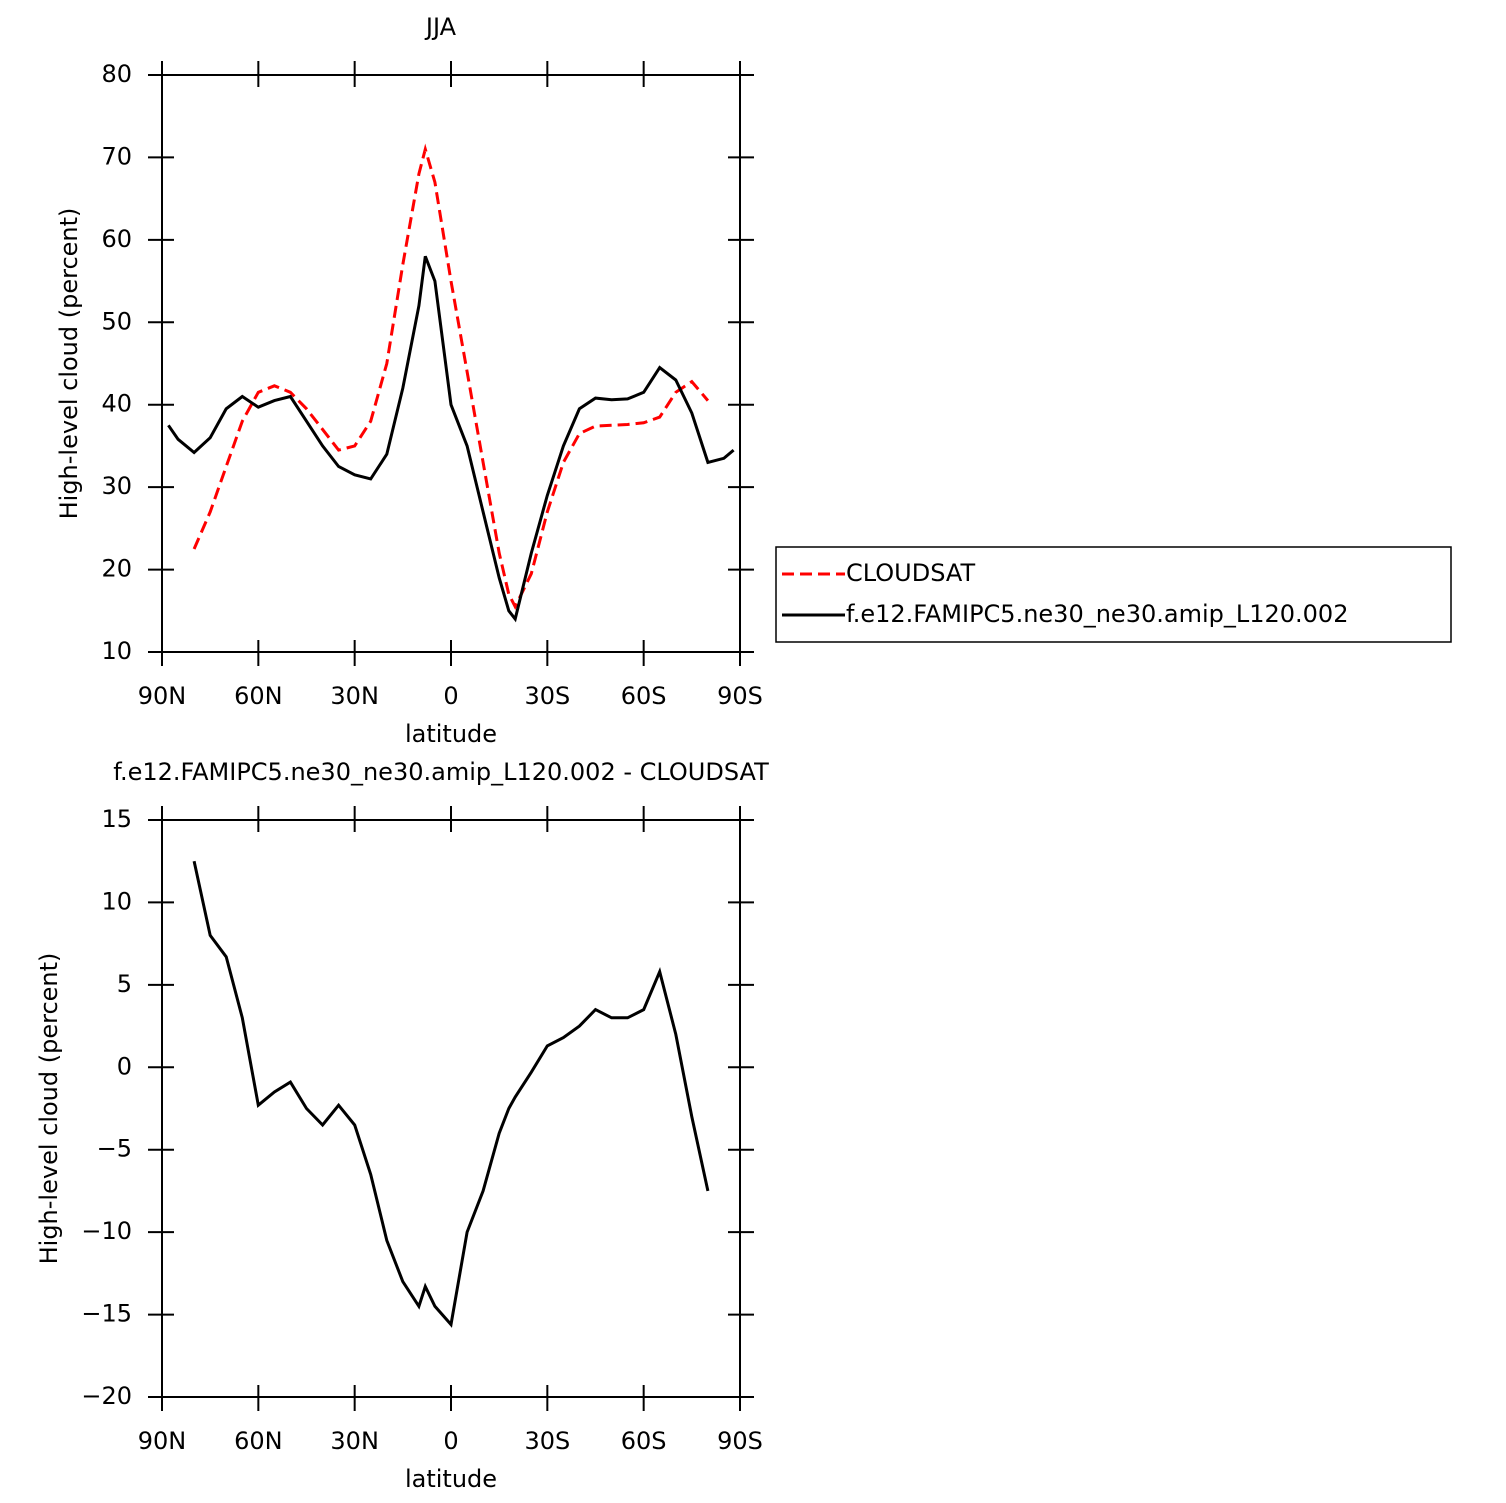 The height and width of the screenshot is (1503, 1506). I want to click on y-tick-label: 5, so click(124, 984).